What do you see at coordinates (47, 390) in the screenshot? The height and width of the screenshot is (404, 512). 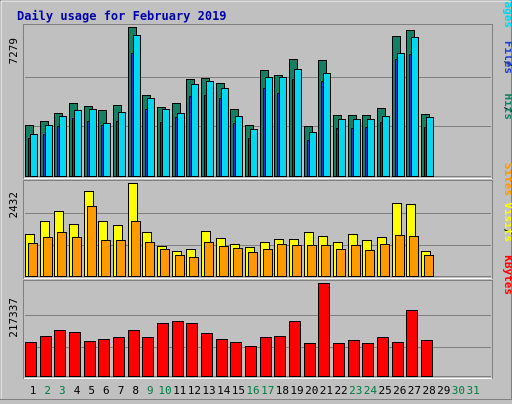 I see `day-label-2: 2` at bounding box center [47, 390].